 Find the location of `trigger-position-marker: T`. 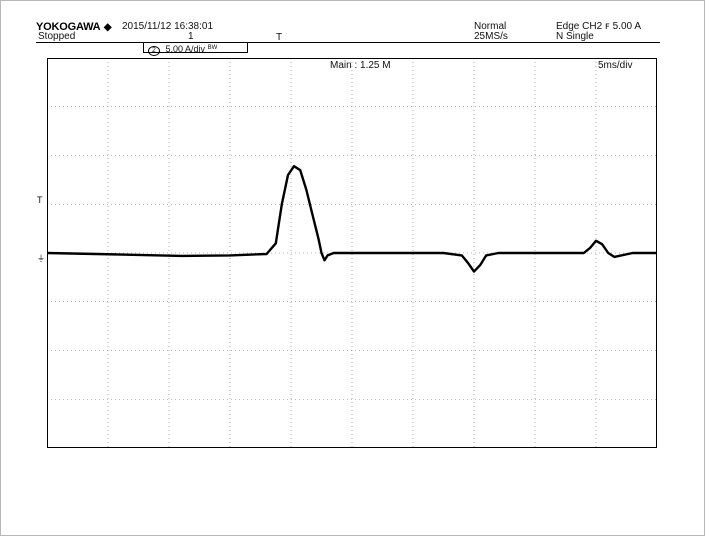

trigger-position-marker: T is located at coordinates (279, 37).